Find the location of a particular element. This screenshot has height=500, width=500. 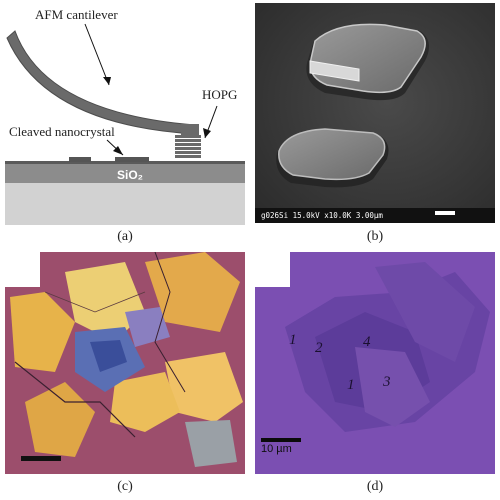

region-label: 2 is located at coordinates (319, 348).